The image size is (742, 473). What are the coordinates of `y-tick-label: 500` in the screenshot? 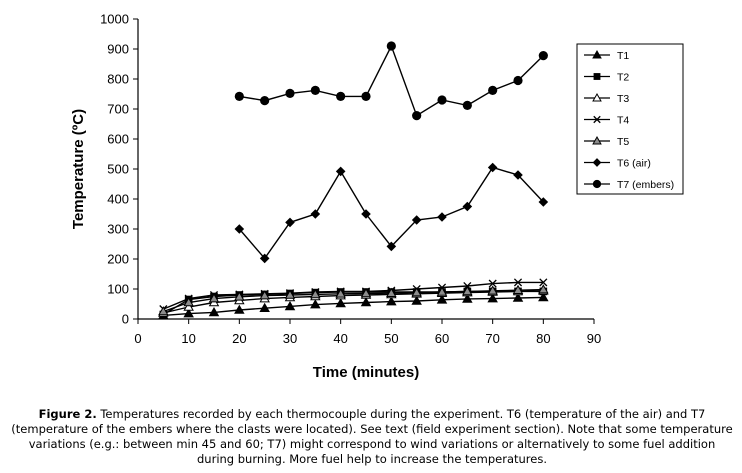 It's located at (118, 169).